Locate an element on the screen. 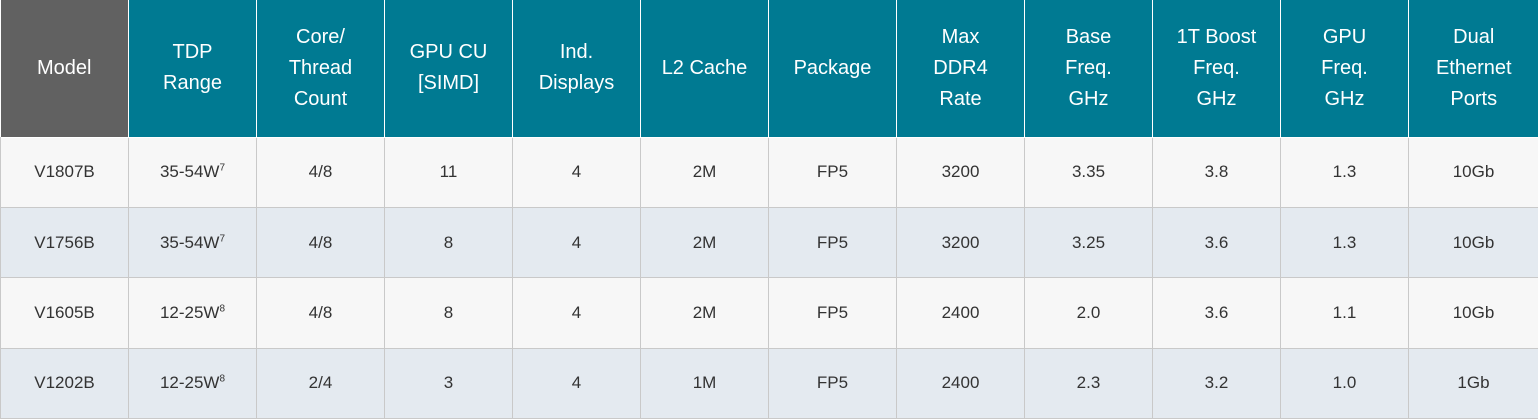  base-freq-cell-value: 2.0 is located at coordinates (1088, 312).